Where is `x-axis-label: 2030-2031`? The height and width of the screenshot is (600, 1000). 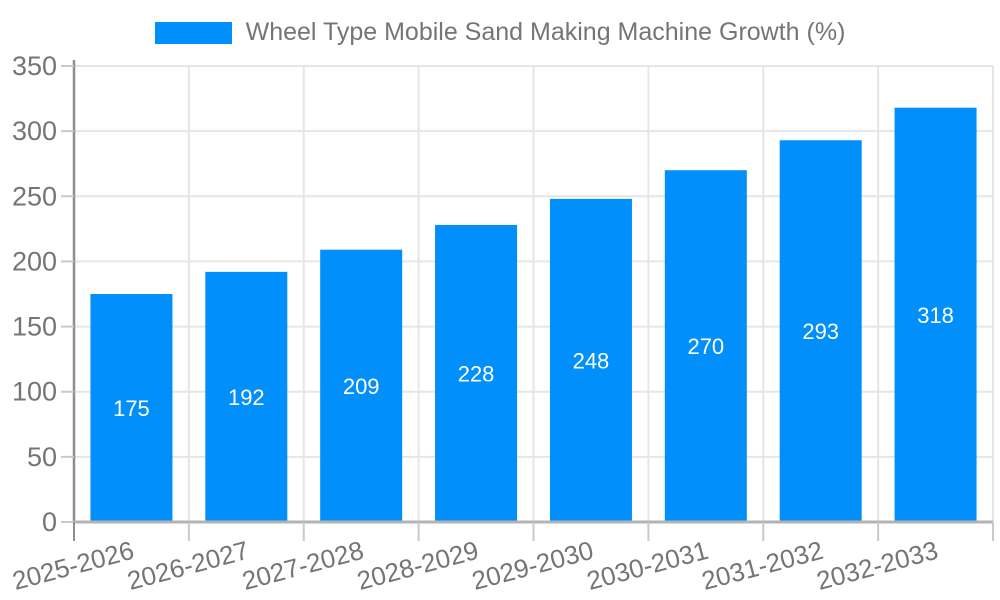
x-axis-label: 2030-2031 is located at coordinates (647, 565).